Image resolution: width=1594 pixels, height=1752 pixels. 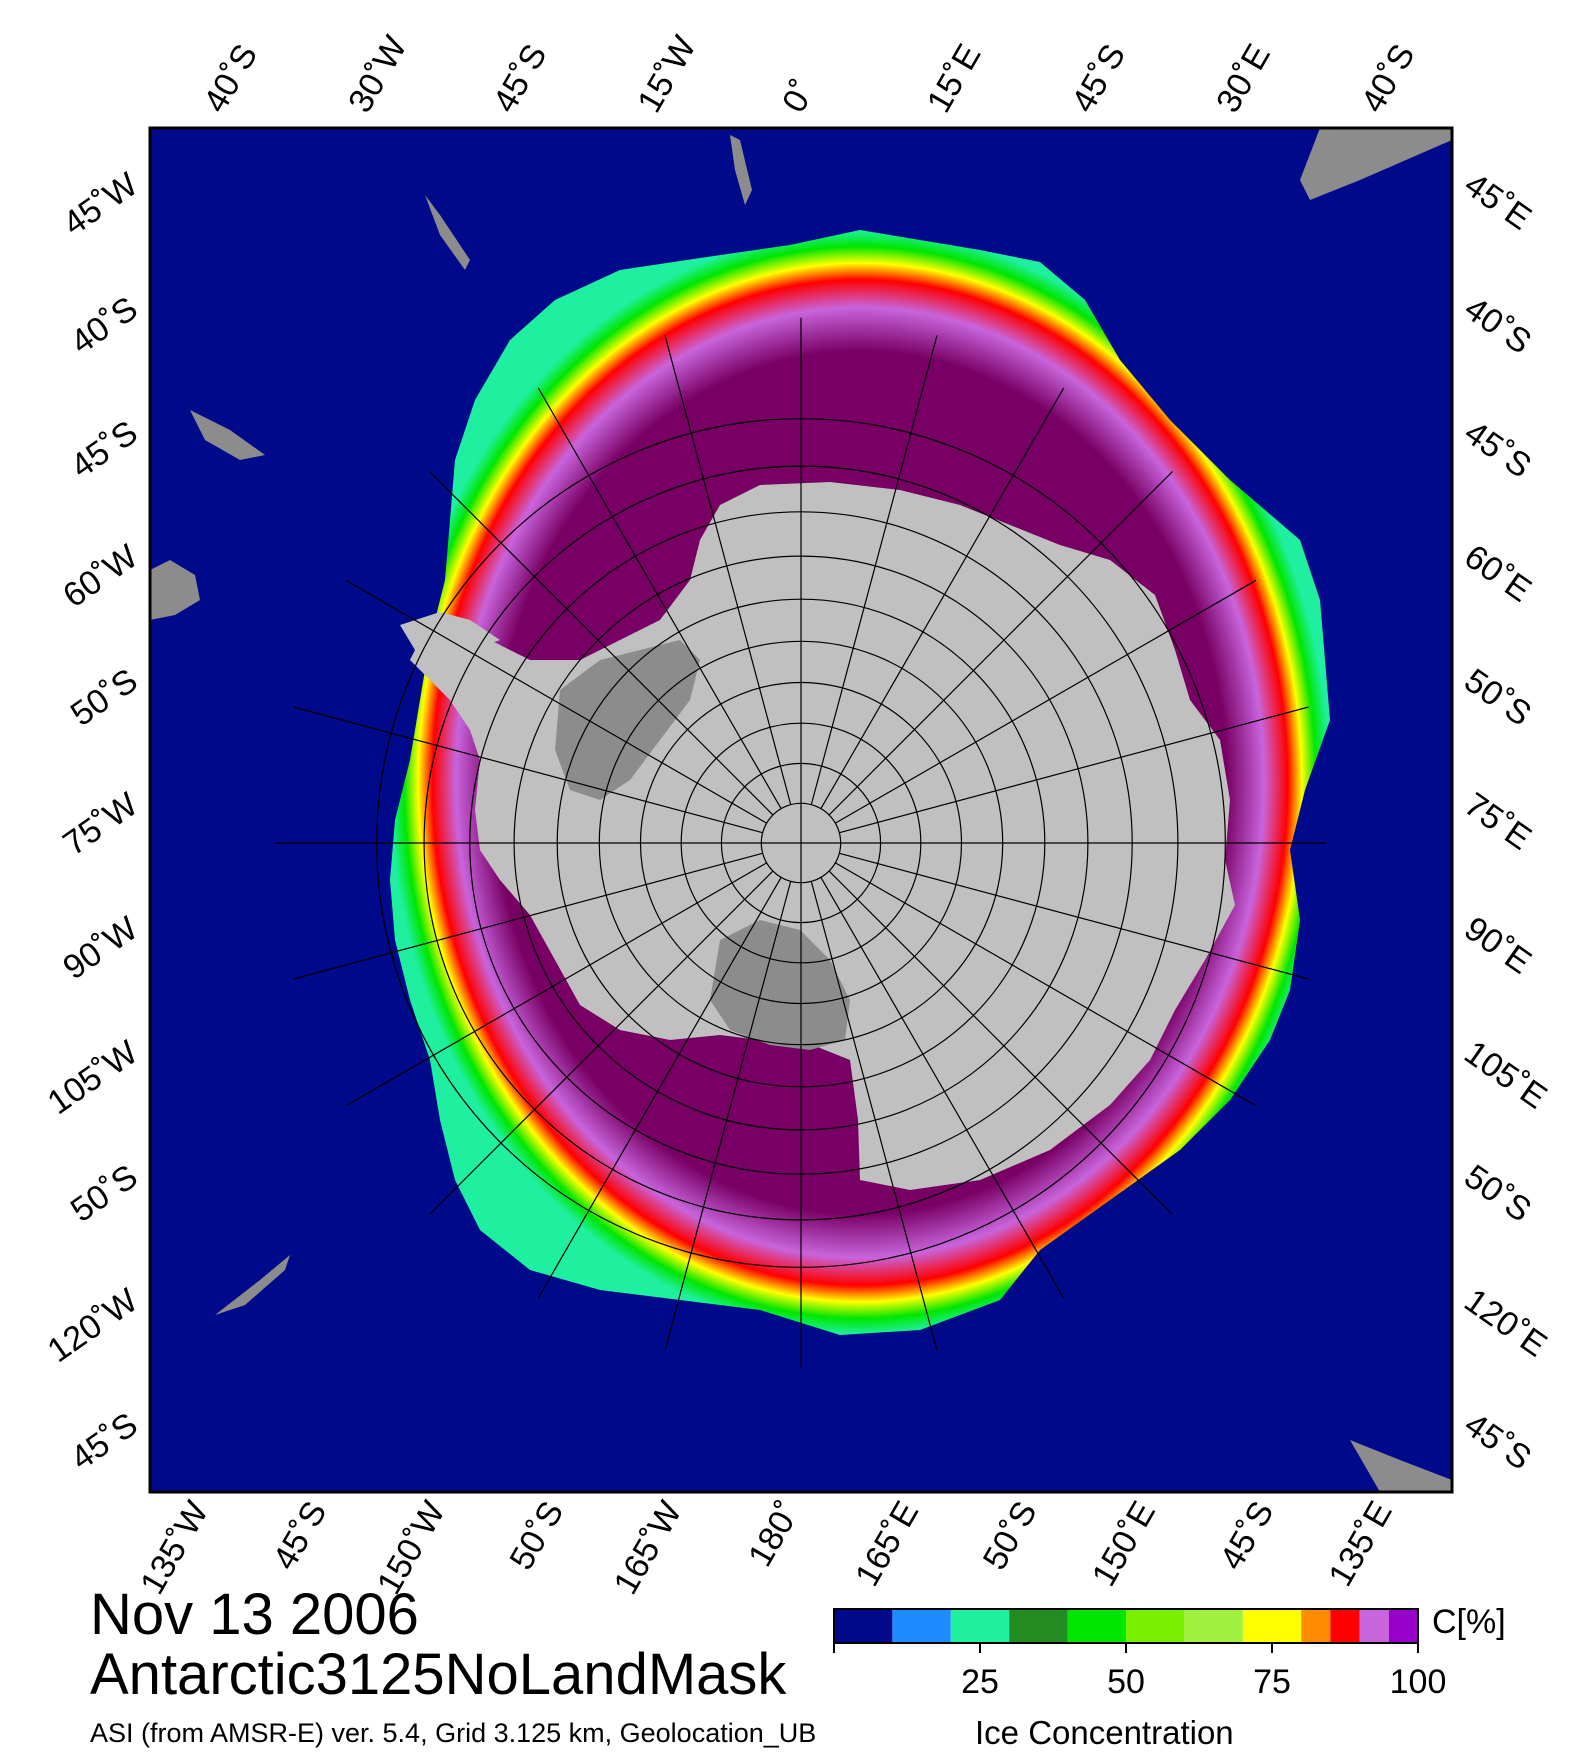 What do you see at coordinates (100, 948) in the screenshot?
I see `left-edge-label: 90˚W` at bounding box center [100, 948].